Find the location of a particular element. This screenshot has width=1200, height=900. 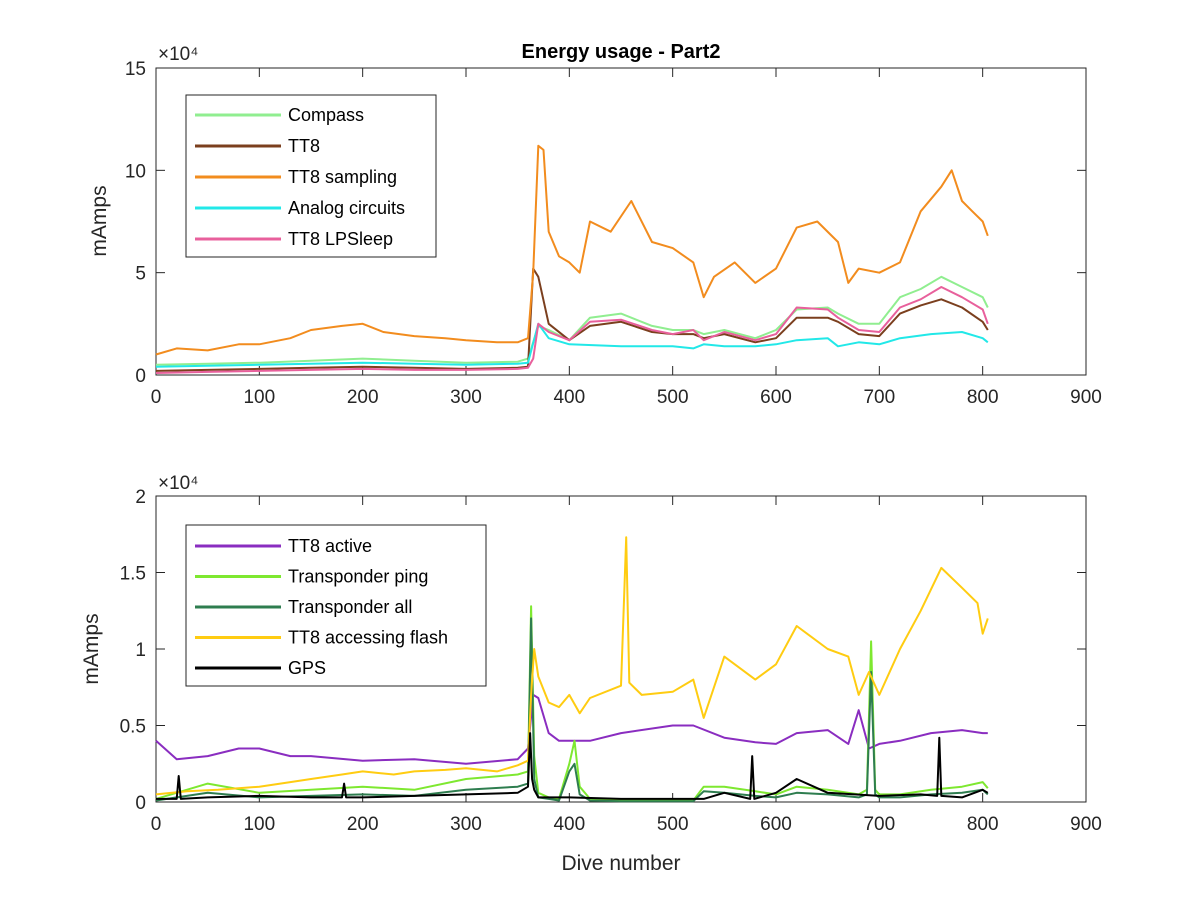

legend-label: TT8 accessing flash is located at coordinates (368, 638).